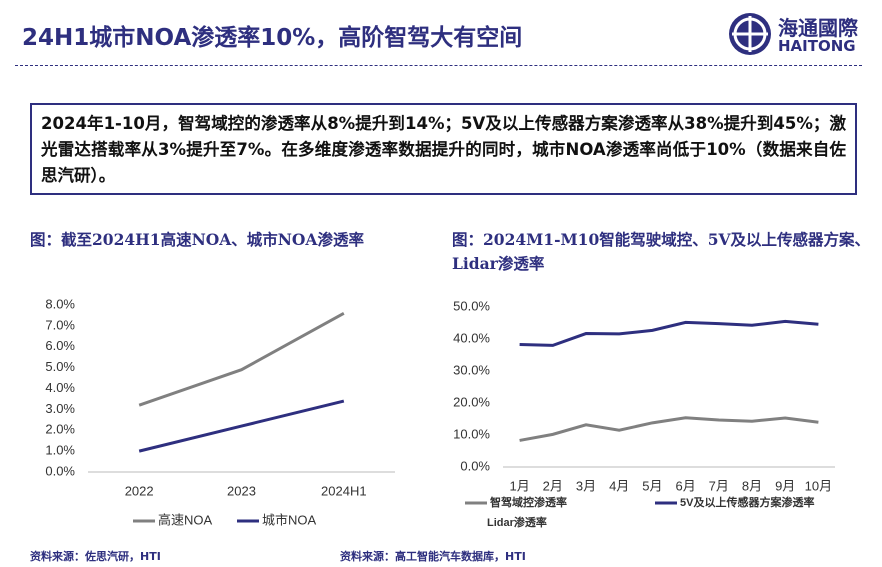 The width and height of the screenshot is (882, 567). Describe the element at coordinates (344, 490) in the screenshot. I see `x-tick-label: 2024H1` at that location.